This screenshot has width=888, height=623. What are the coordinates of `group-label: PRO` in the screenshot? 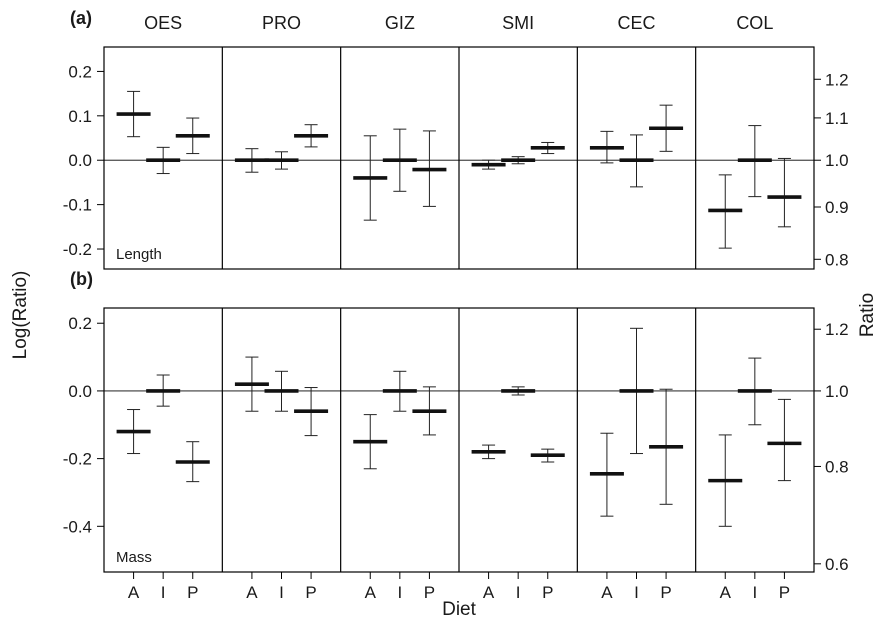 It's located at (281, 23).